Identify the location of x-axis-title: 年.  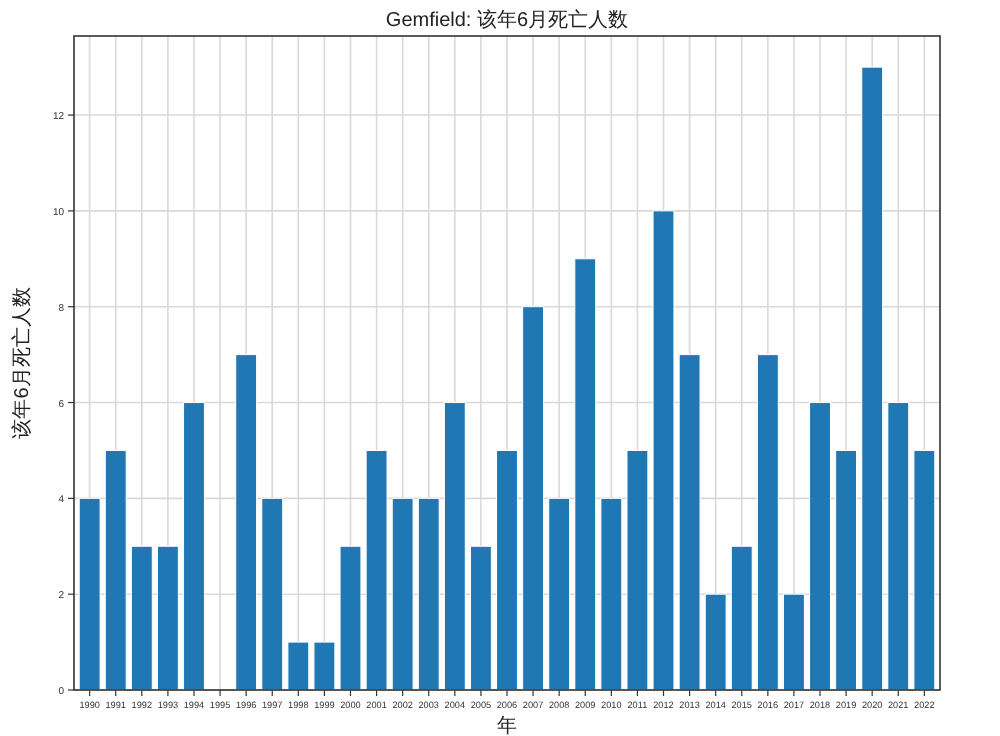
(507, 725).